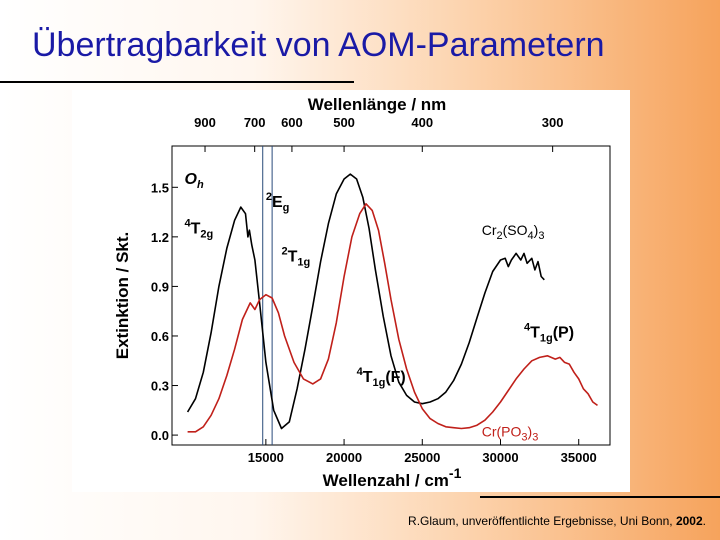 The height and width of the screenshot is (540, 720). I want to click on x-tick-label: 20000, so click(344, 457).